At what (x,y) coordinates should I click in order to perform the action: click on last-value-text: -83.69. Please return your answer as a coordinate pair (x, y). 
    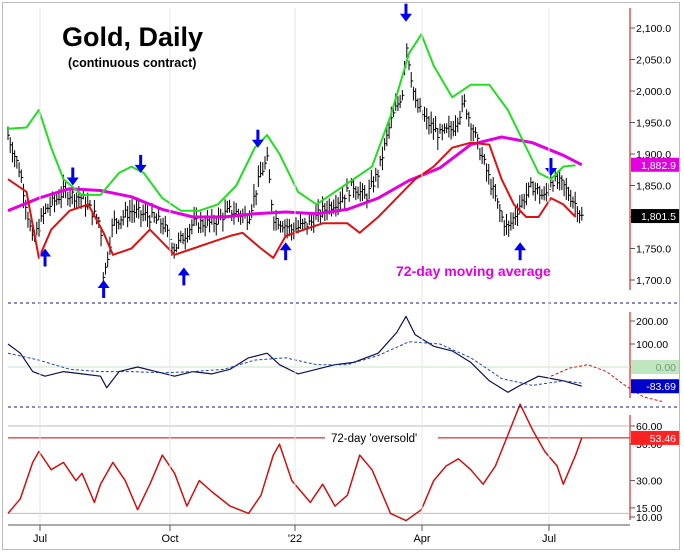
    Looking at the image, I should click on (661, 387).